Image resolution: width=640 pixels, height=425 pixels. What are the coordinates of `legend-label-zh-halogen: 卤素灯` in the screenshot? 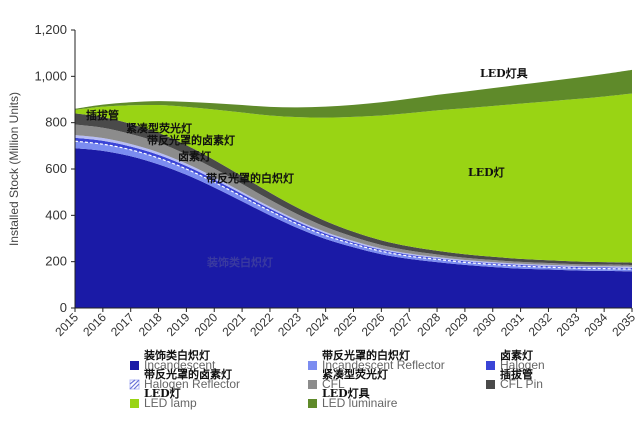 It's located at (516, 355).